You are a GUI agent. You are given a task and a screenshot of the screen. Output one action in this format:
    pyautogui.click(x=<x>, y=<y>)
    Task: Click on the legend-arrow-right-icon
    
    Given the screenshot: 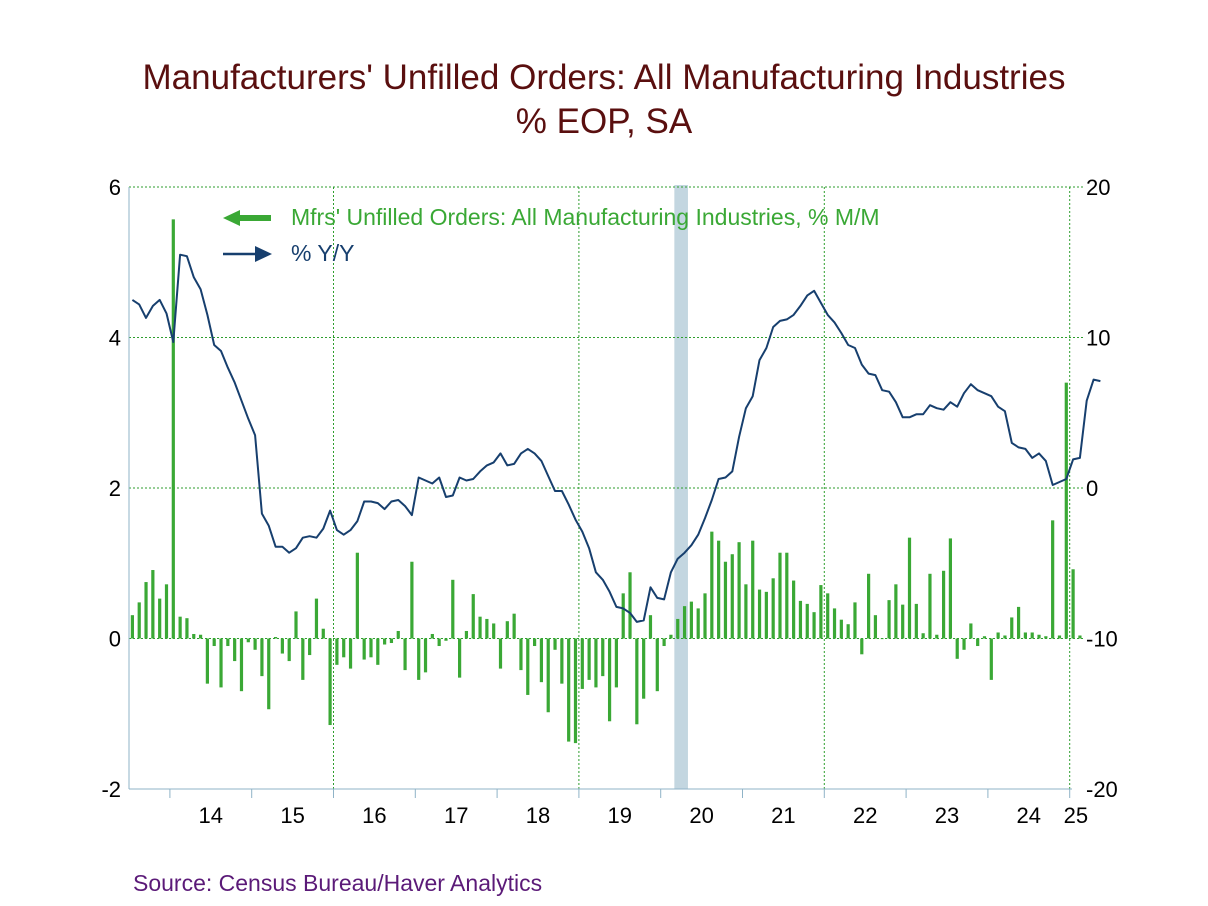 What is the action you would take?
    pyautogui.click(x=263, y=254)
    